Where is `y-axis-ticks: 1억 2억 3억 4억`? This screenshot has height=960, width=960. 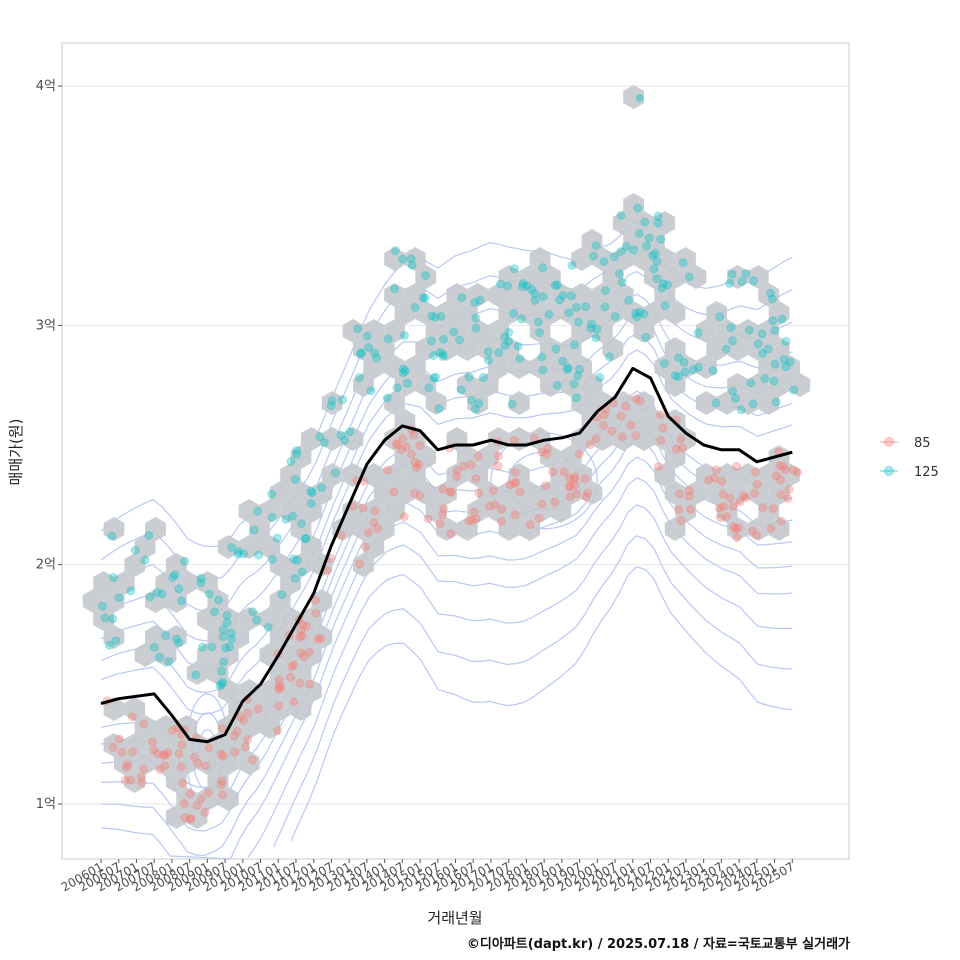
y-axis-ticks: 1억 2억 3억 4억 is located at coordinates (49, 445).